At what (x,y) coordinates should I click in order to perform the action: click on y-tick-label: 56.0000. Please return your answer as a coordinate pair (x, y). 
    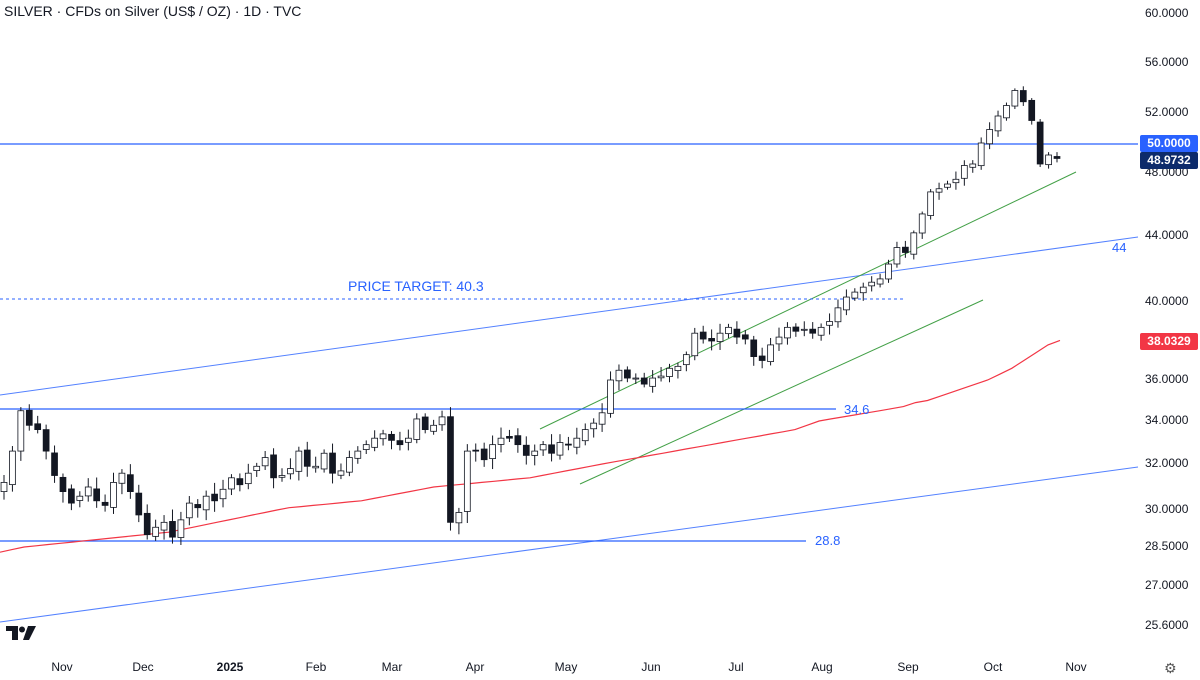
    Looking at the image, I should click on (1167, 62).